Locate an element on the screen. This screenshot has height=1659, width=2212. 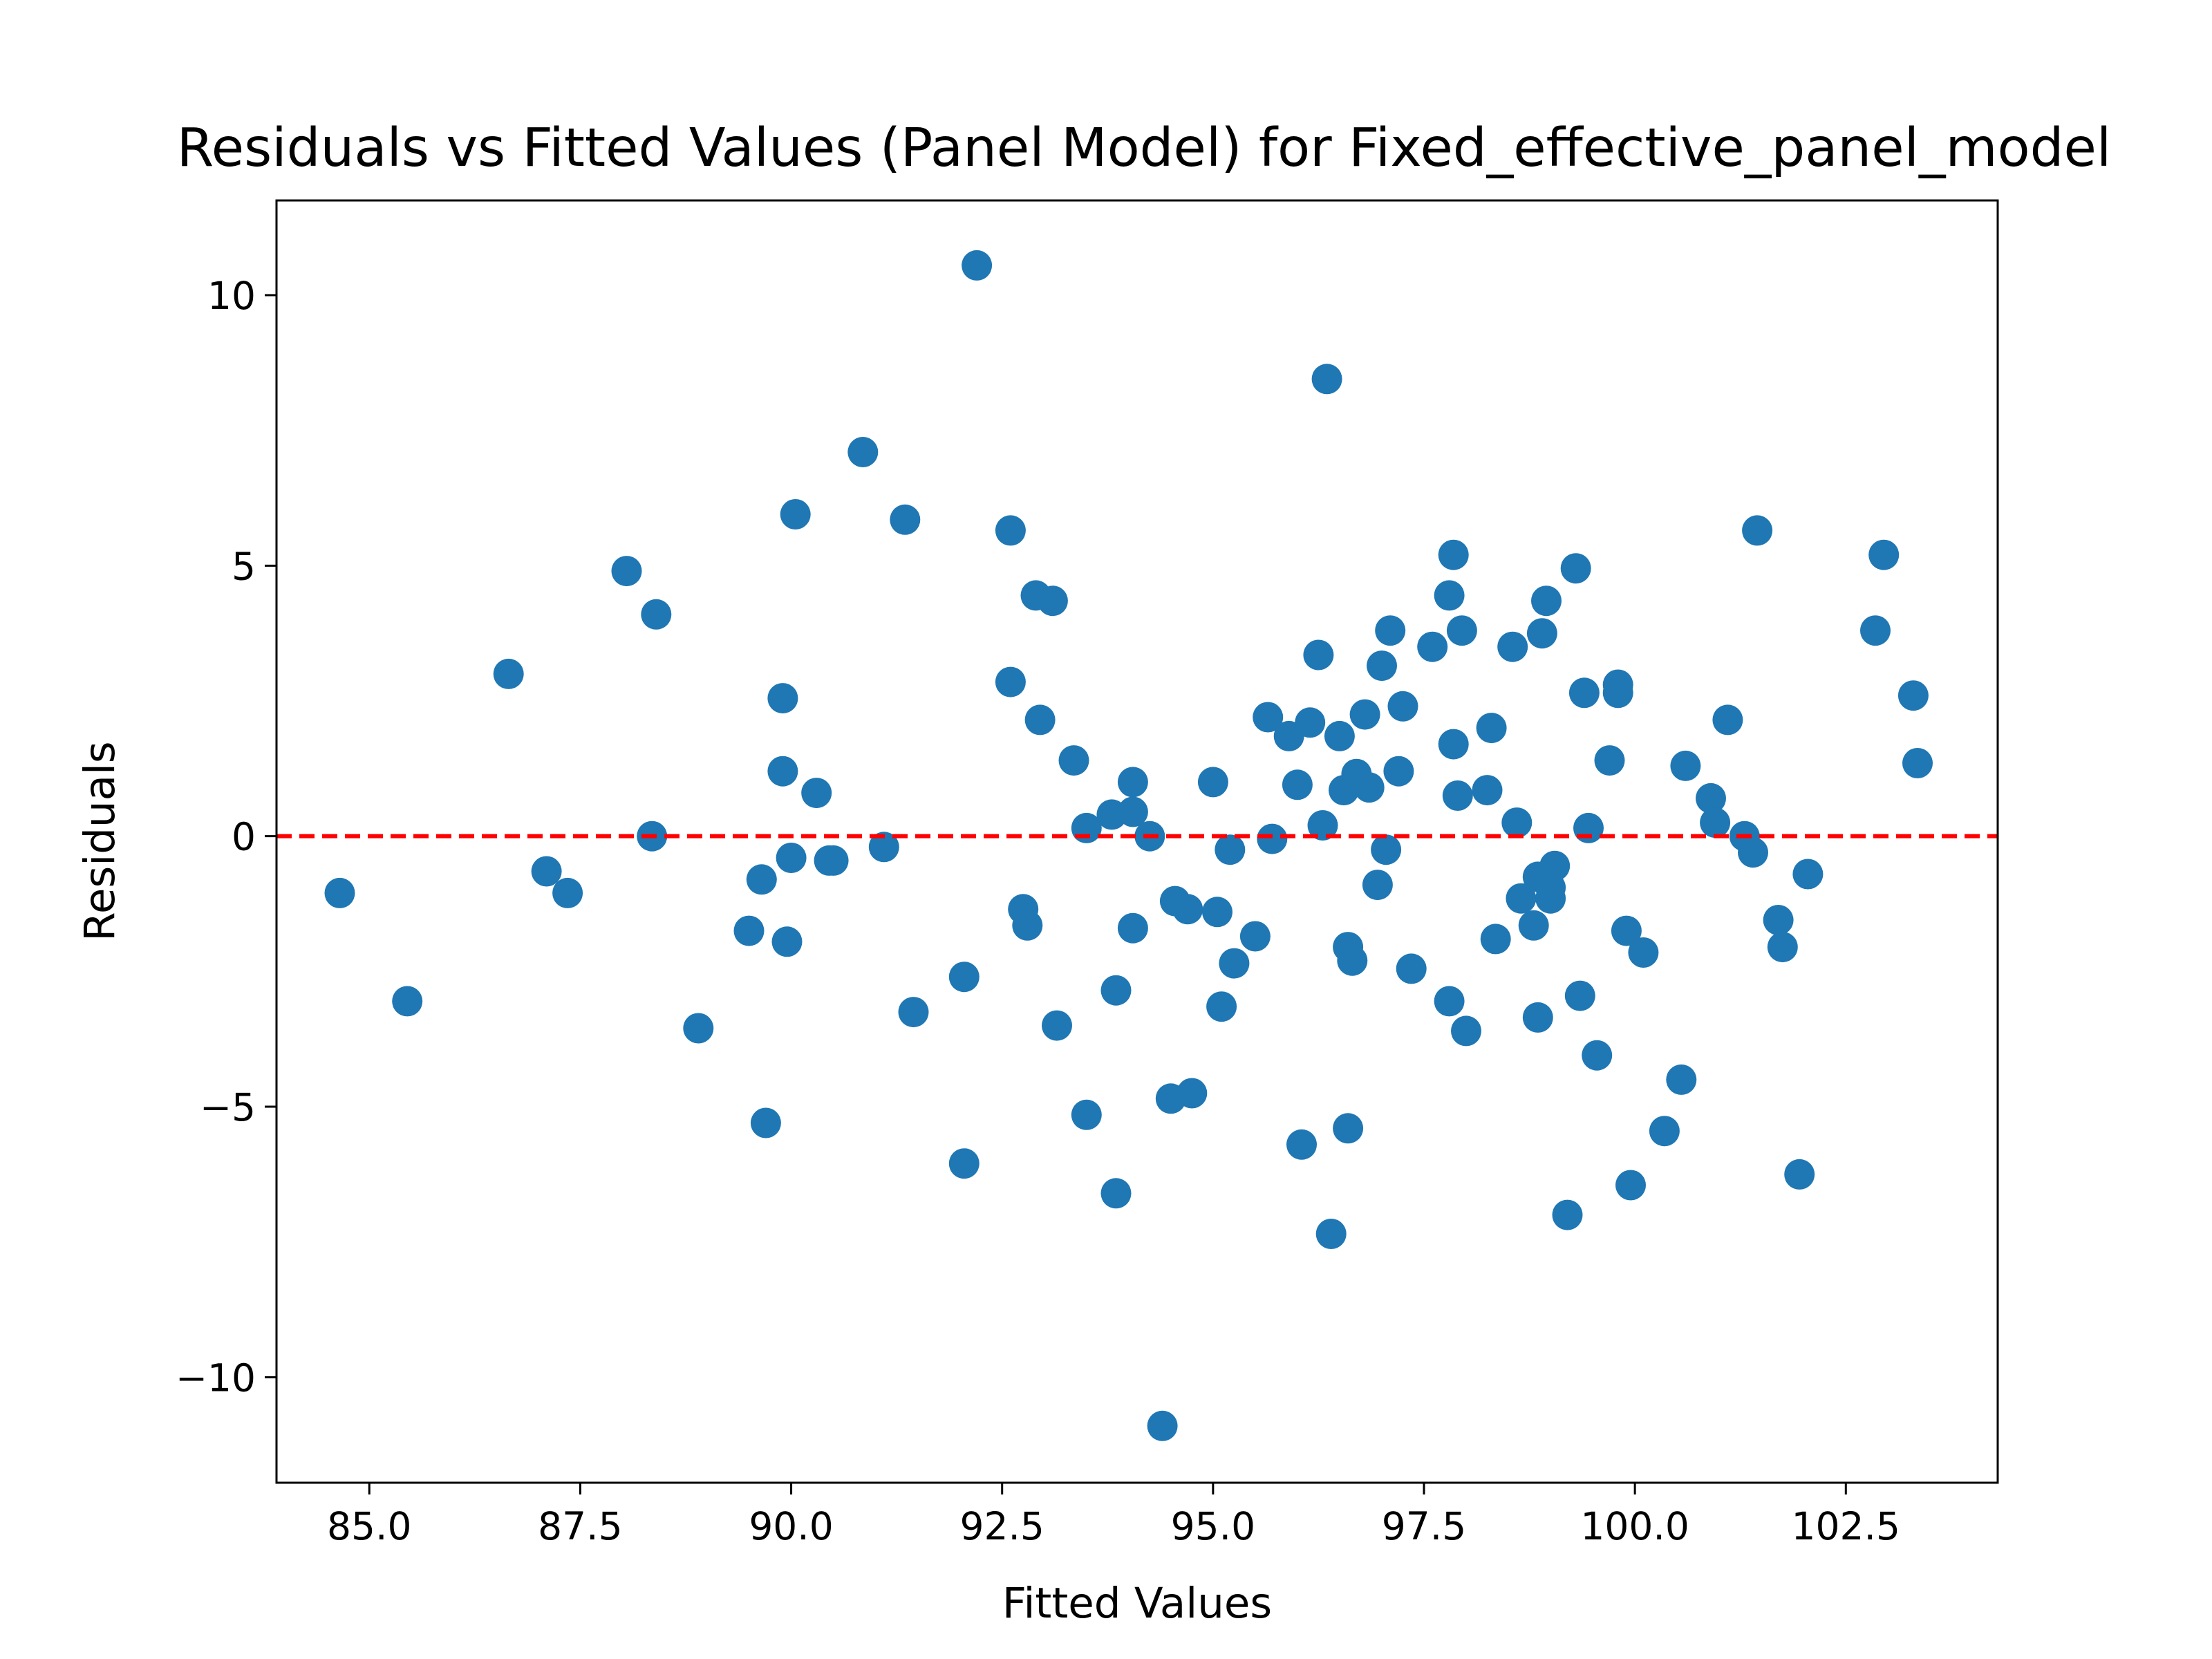
x-tick-label: 102.5 is located at coordinates (1846, 1526).